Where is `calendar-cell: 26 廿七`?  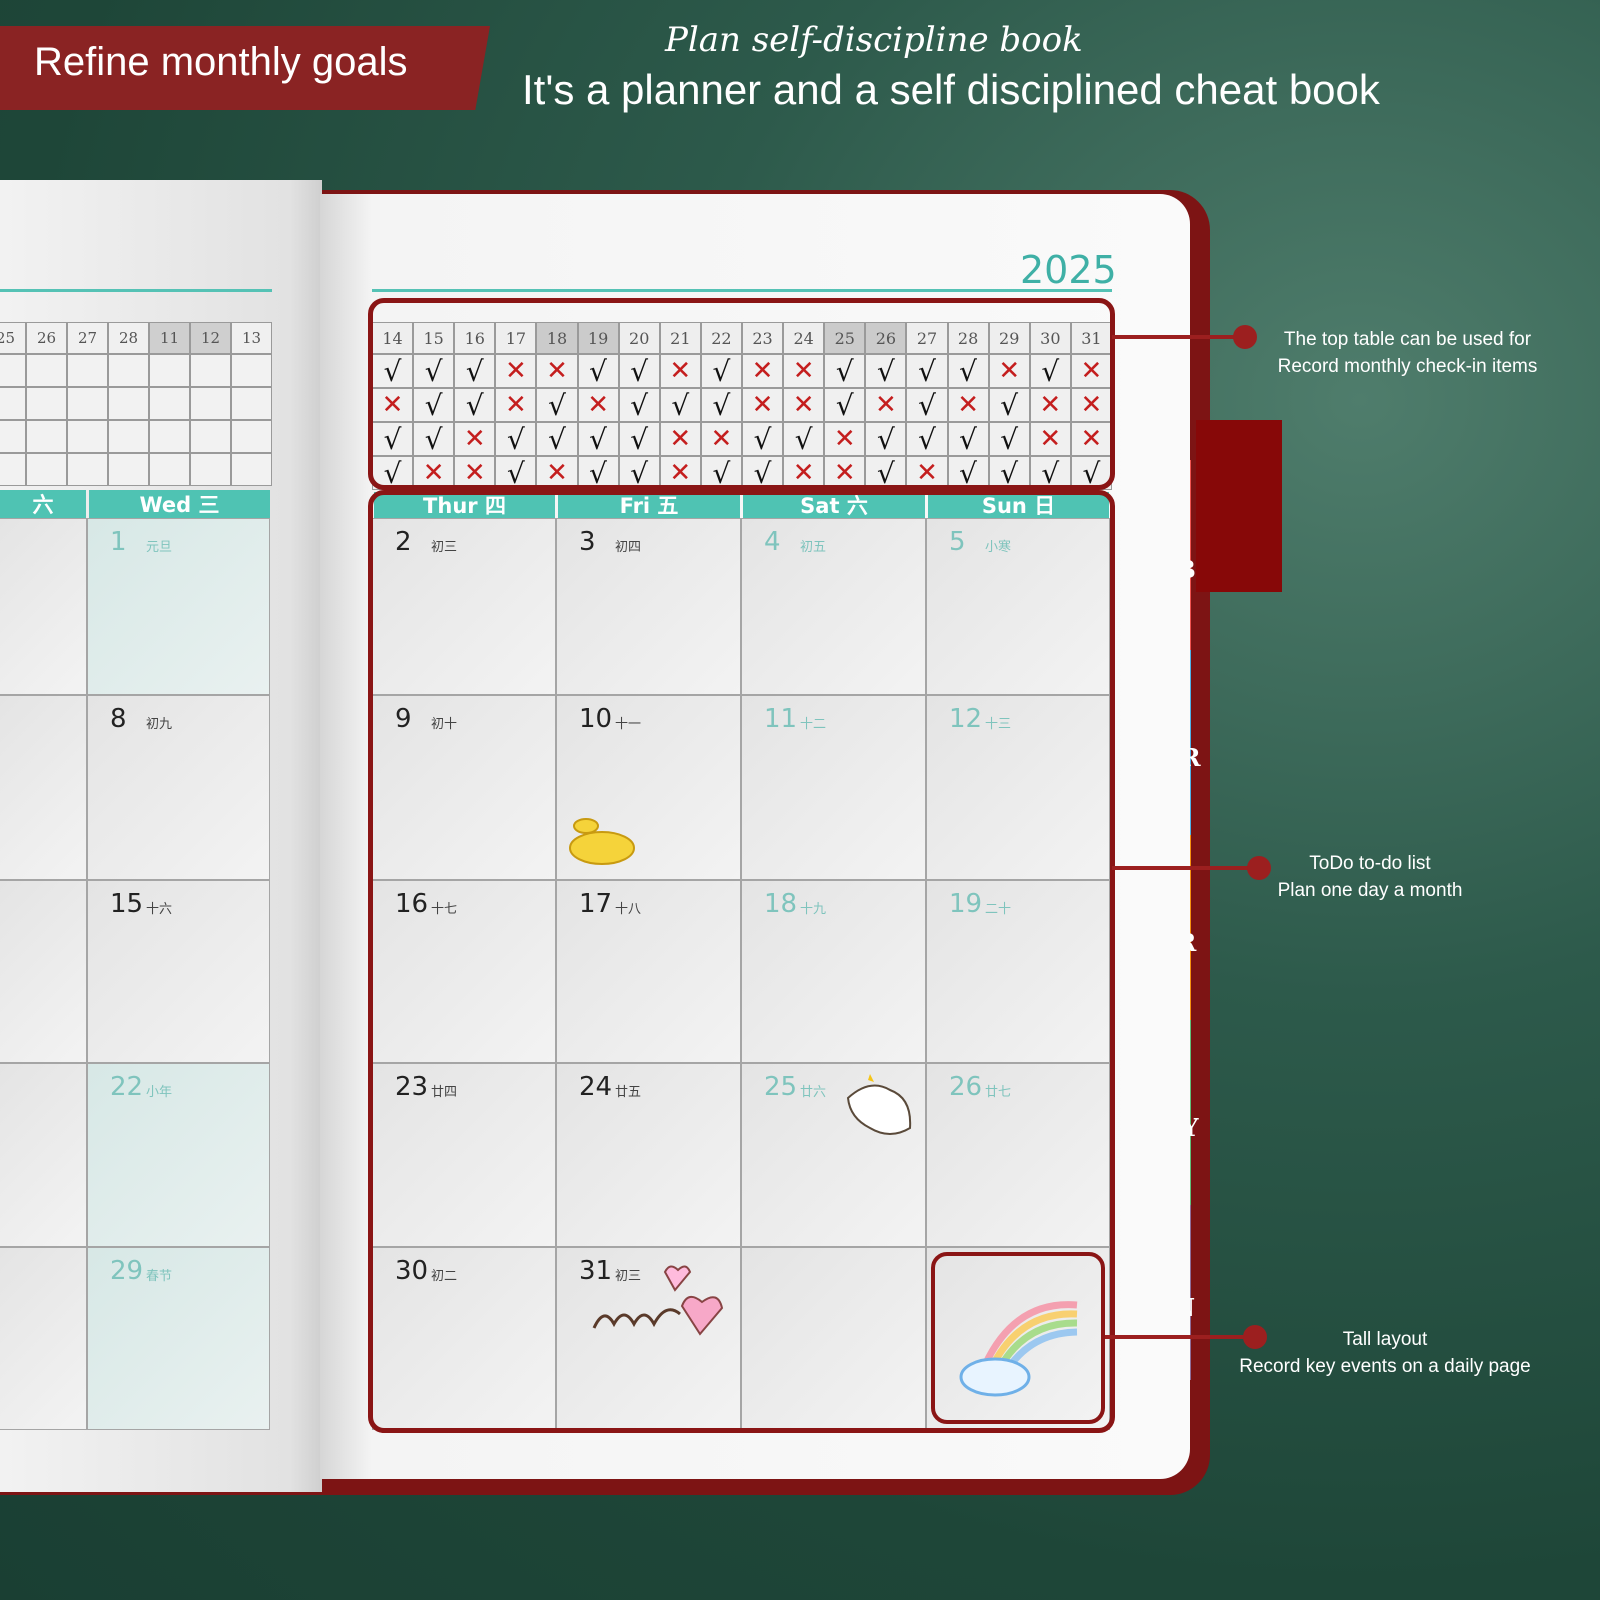 calendar-cell: 26 廿七 is located at coordinates (1018, 1155).